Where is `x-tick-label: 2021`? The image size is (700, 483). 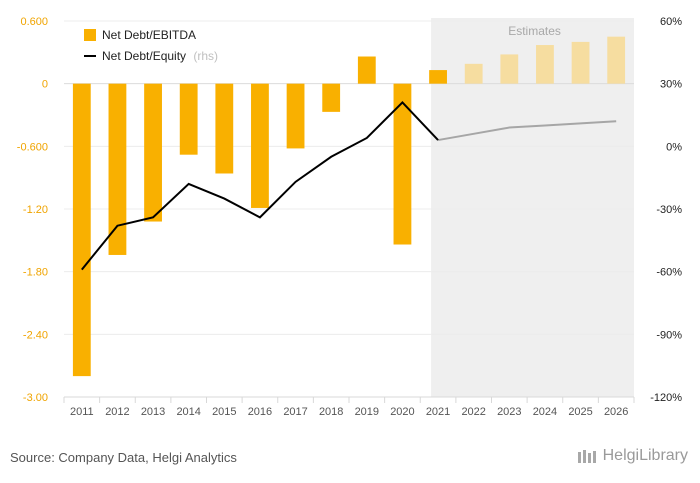 x-tick-label: 2021 is located at coordinates (438, 412).